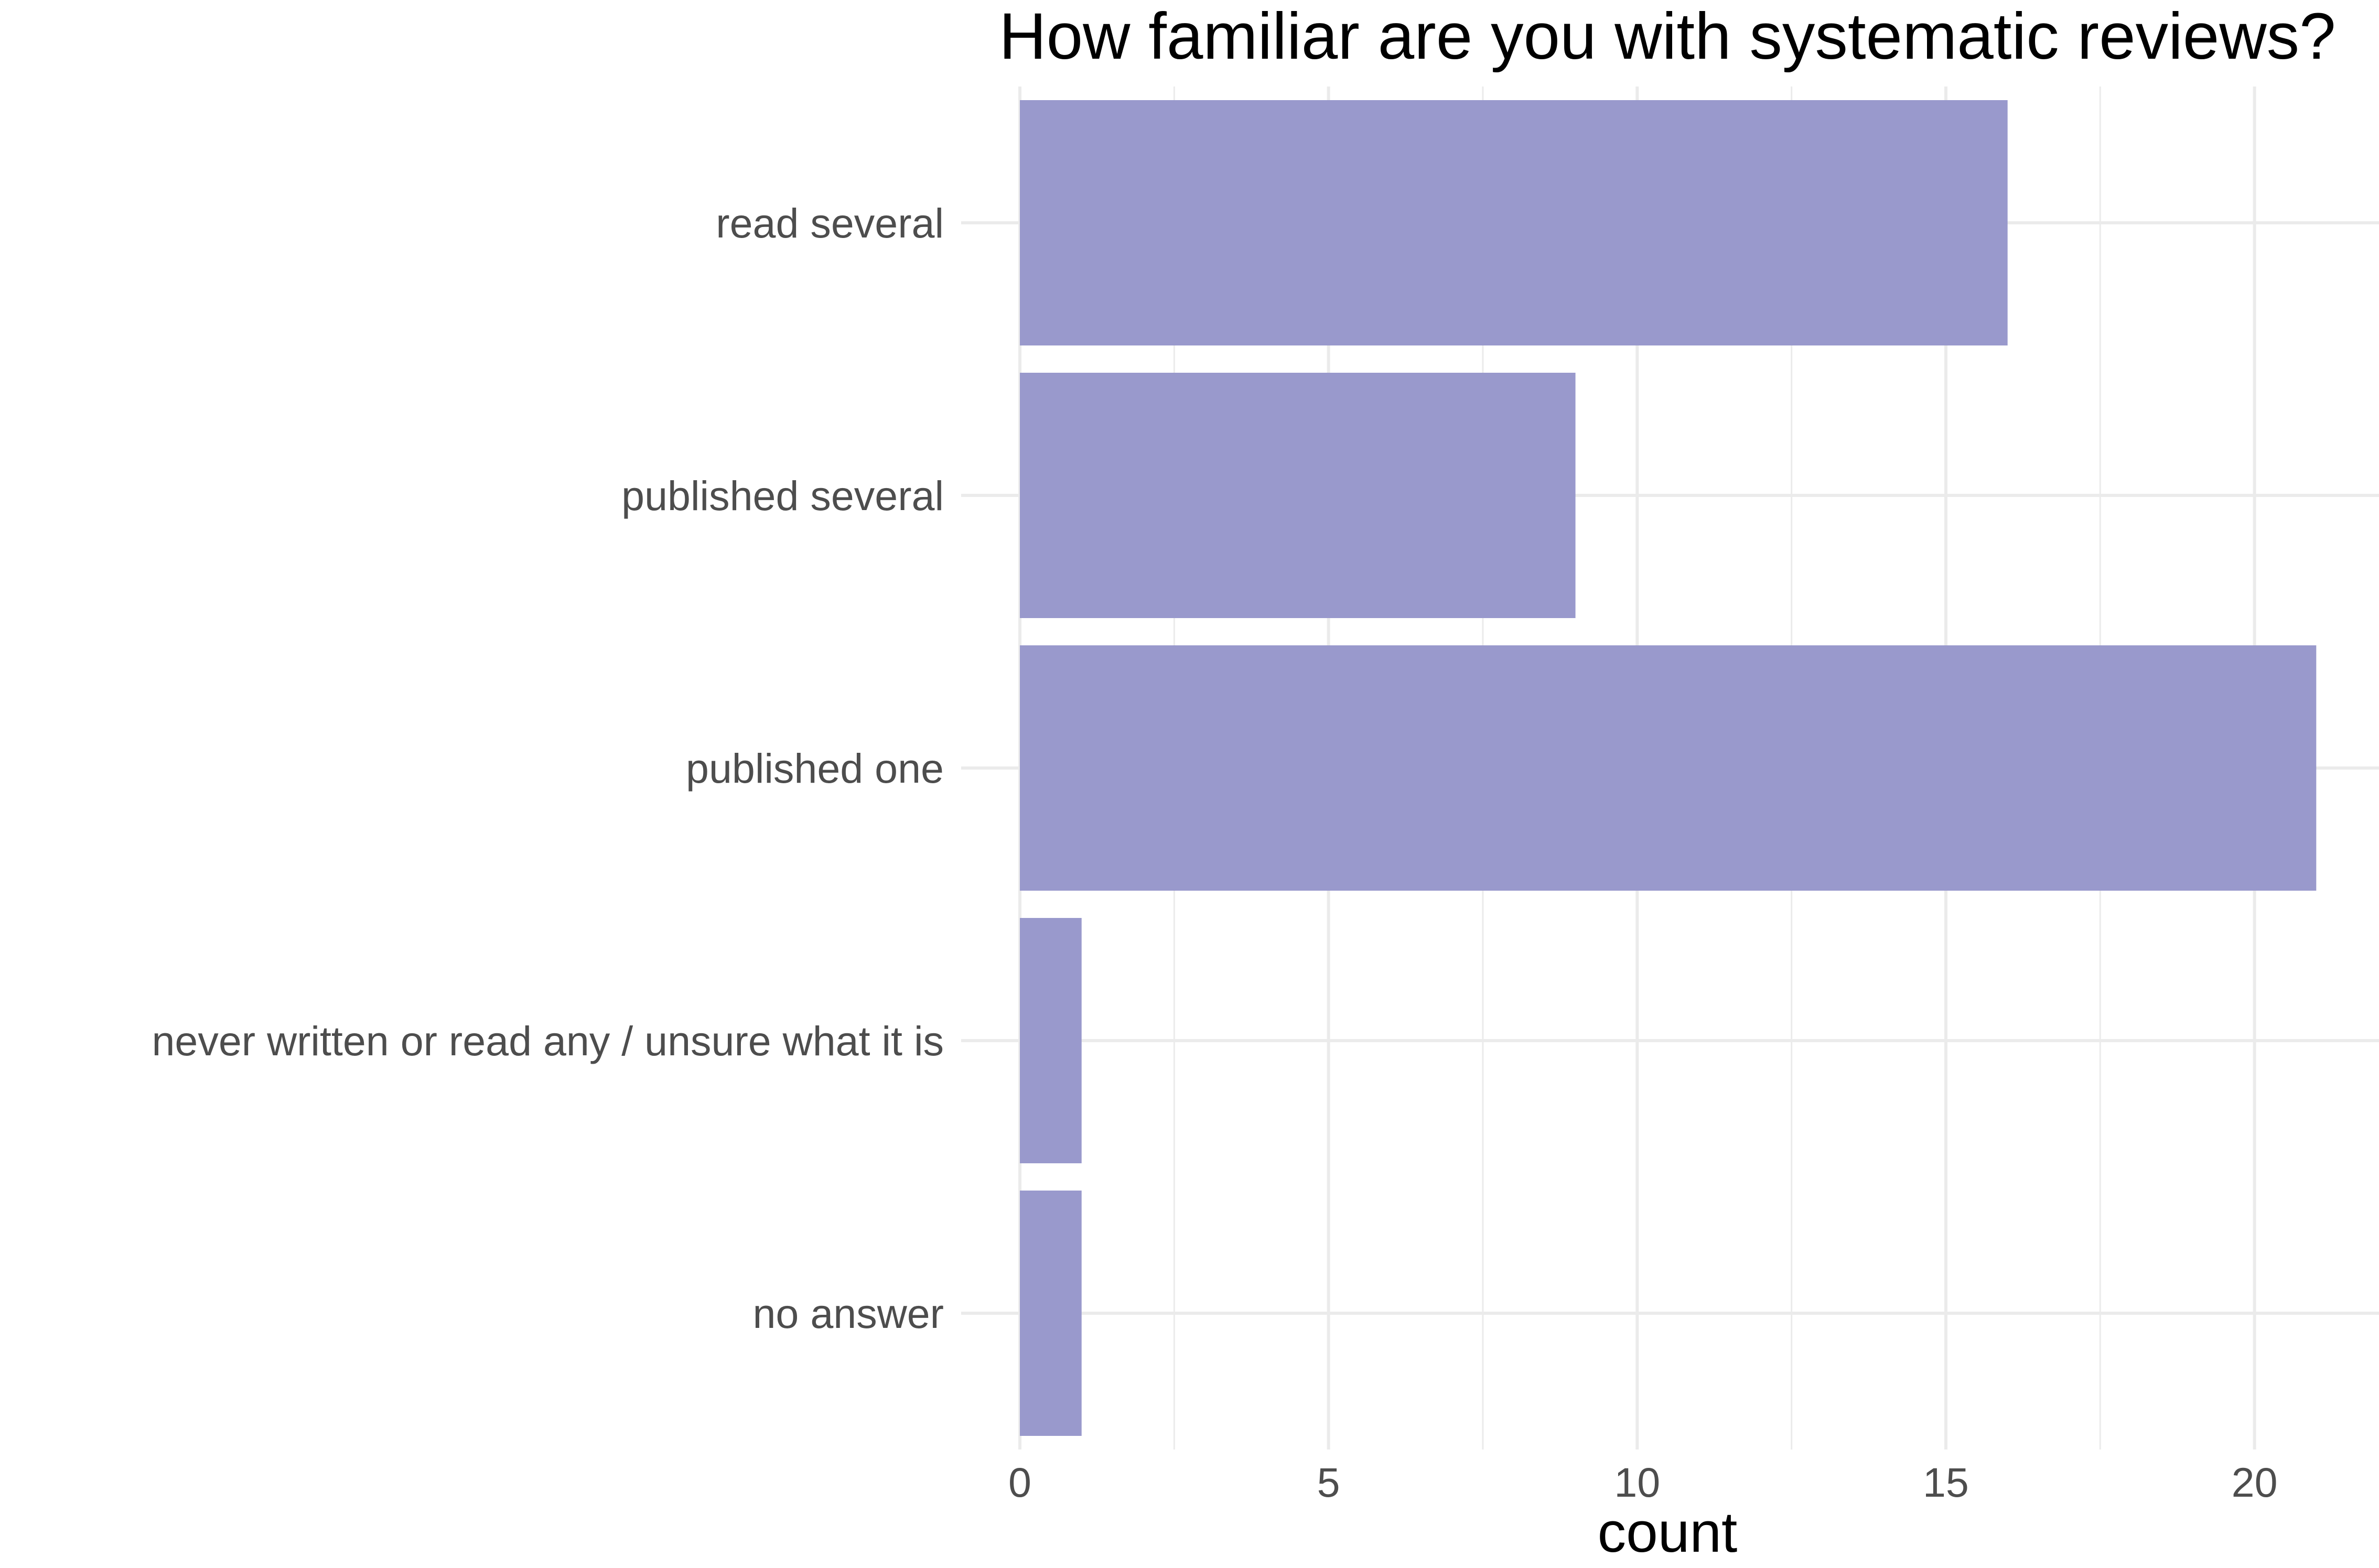 The width and height of the screenshot is (2379, 1568). Describe the element at coordinates (1019, 1482) in the screenshot. I see `x-tick-label: 0` at that location.